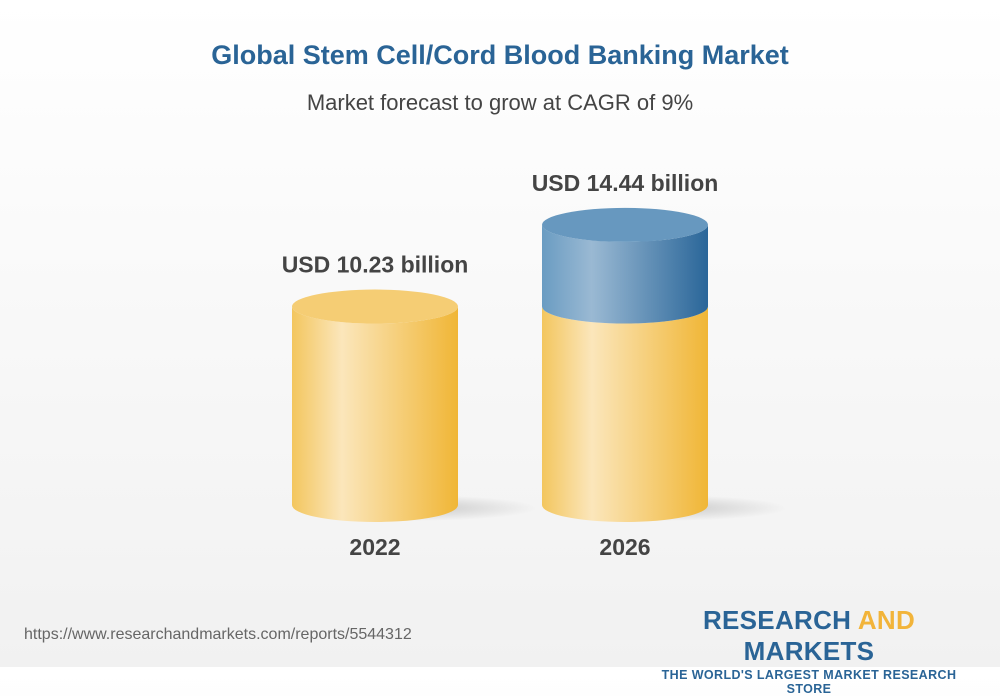  What do you see at coordinates (886, 620) in the screenshot?
I see `logo-word: AND` at bounding box center [886, 620].